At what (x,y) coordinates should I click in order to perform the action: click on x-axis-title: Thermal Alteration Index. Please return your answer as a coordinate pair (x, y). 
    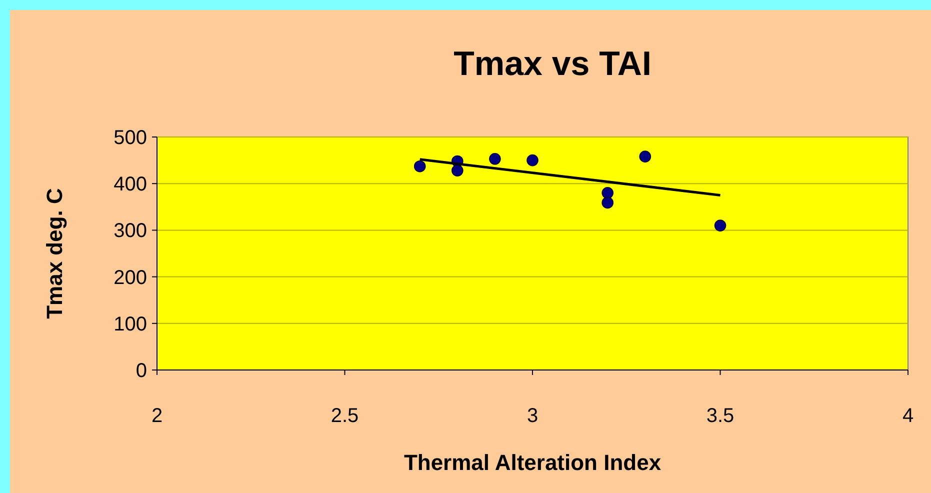
    Looking at the image, I should click on (533, 462).